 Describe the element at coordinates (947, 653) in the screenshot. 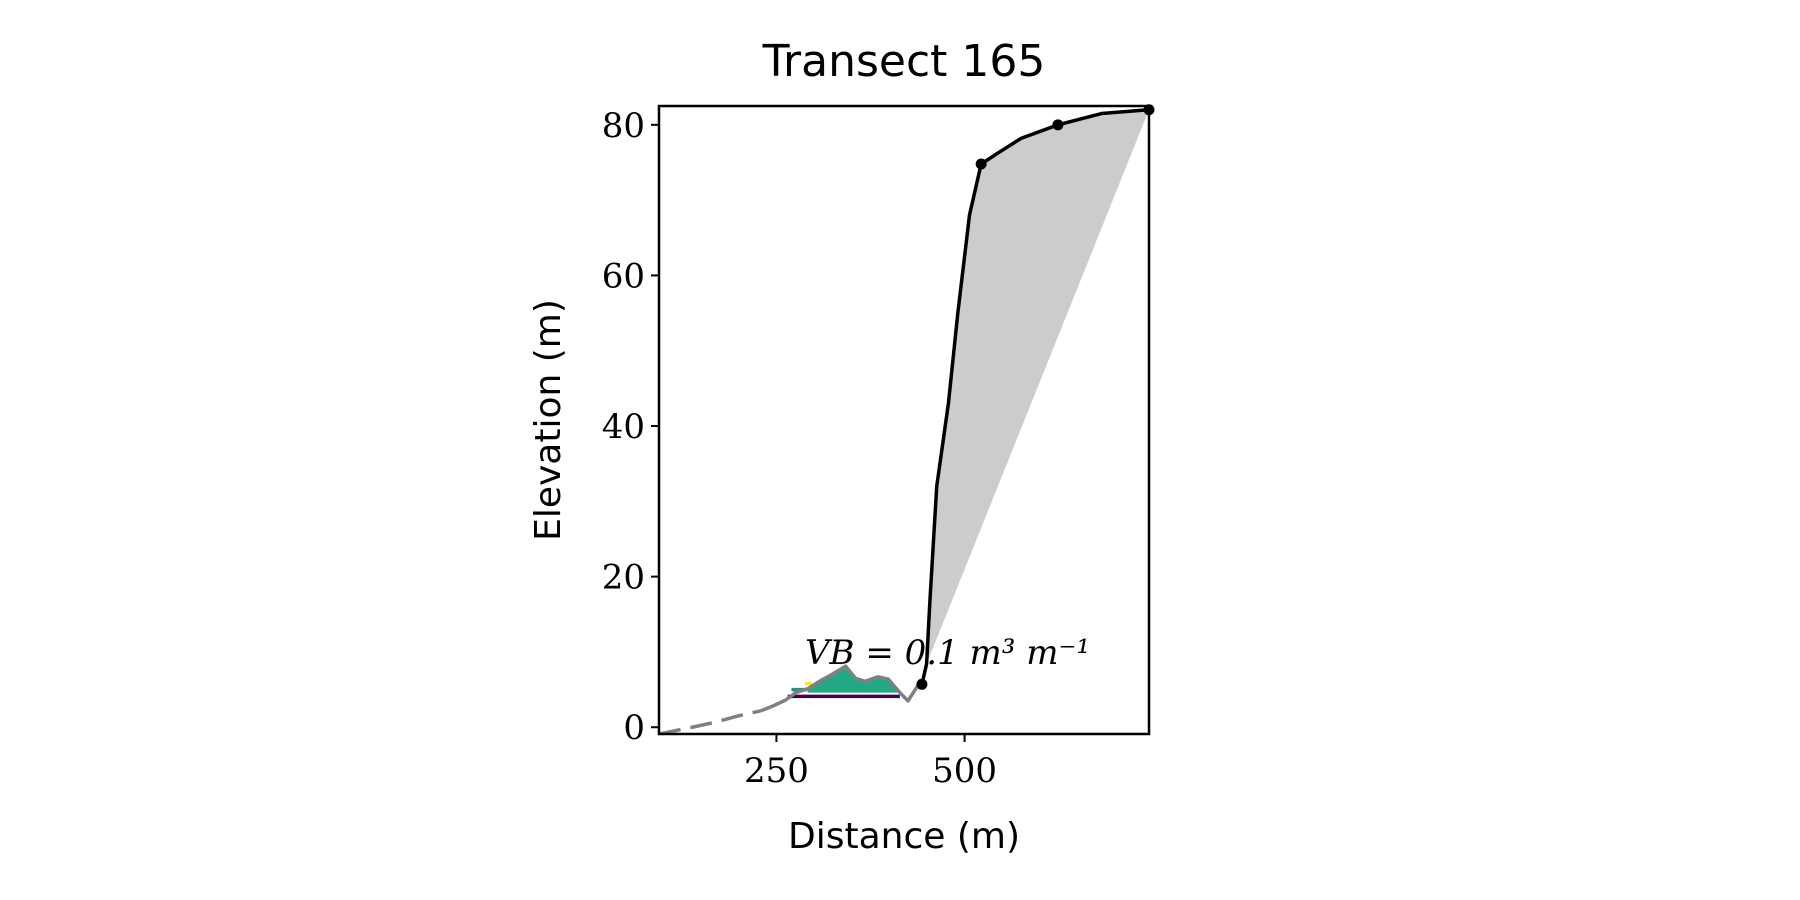

I see `annotation: VB = 0.1 m³ m⁻¹` at that location.